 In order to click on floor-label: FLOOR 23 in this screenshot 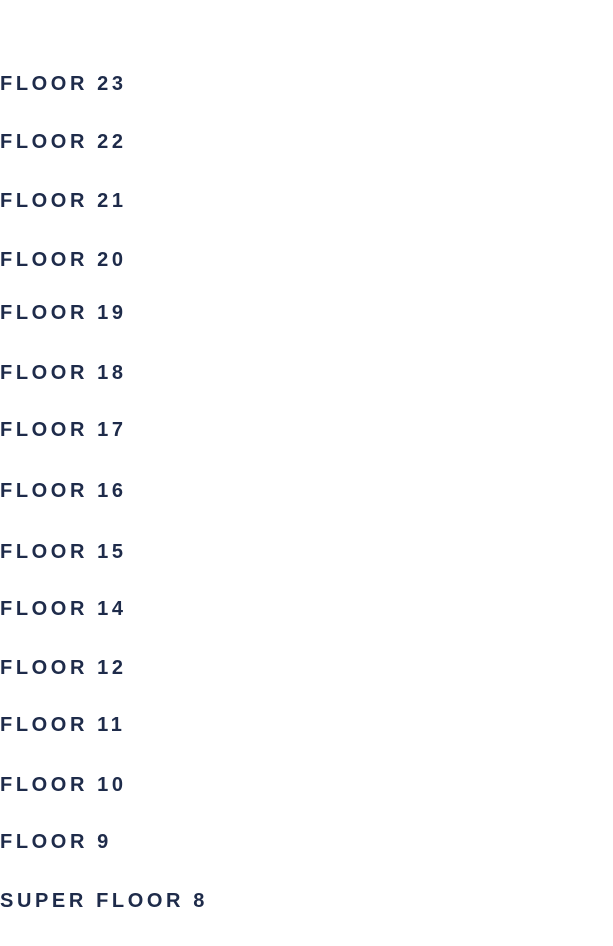, I will do `click(63, 84)`.